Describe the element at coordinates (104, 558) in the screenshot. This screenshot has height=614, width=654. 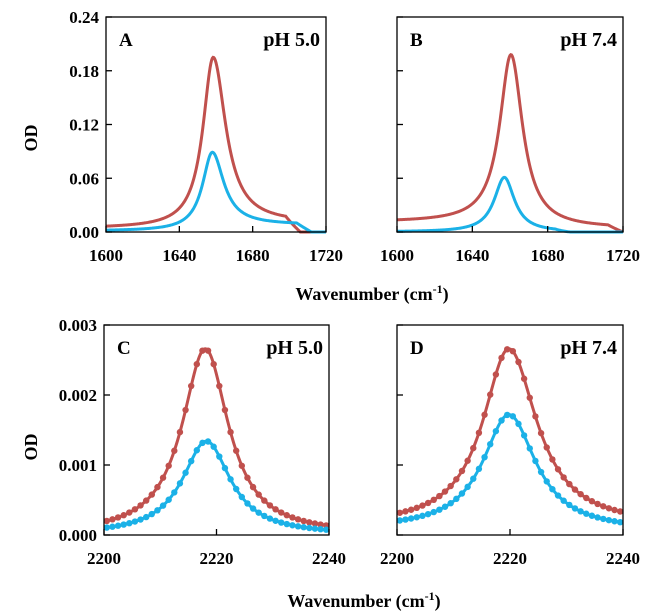
I see `xtick-label-c: 2200` at that location.